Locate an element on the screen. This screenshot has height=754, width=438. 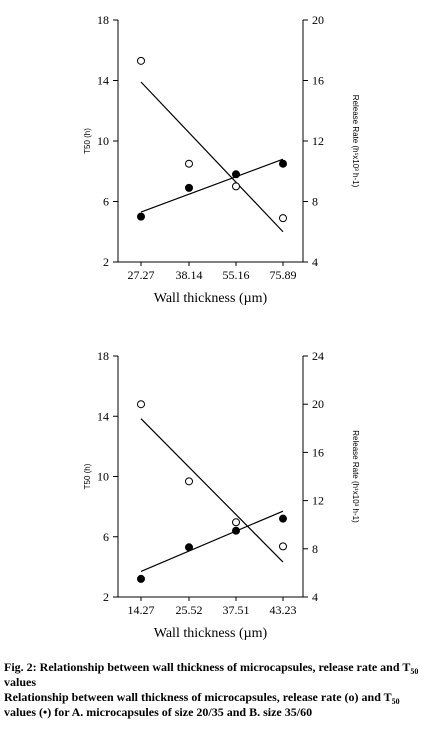
chart2-left-tick-label: 14 is located at coordinates (103, 416).